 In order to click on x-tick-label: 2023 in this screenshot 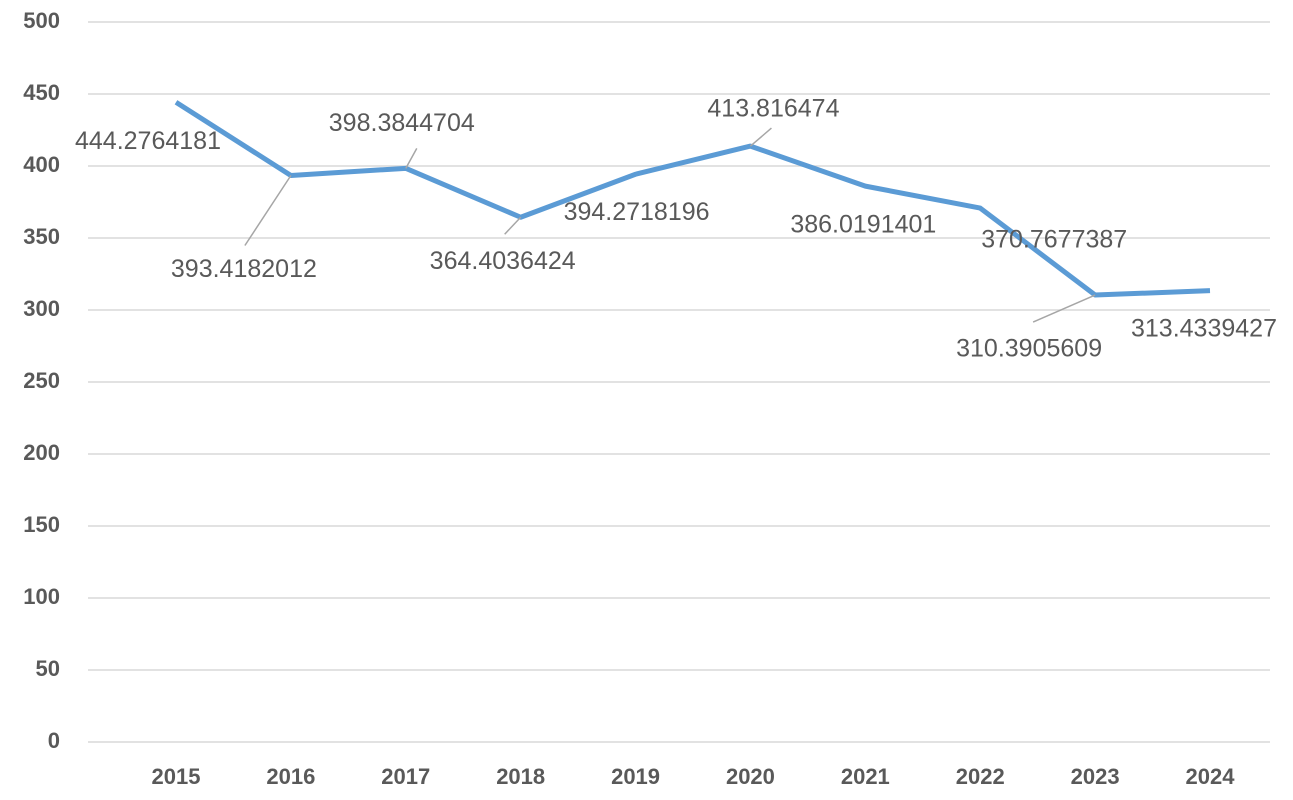, I will do `click(1095, 776)`.